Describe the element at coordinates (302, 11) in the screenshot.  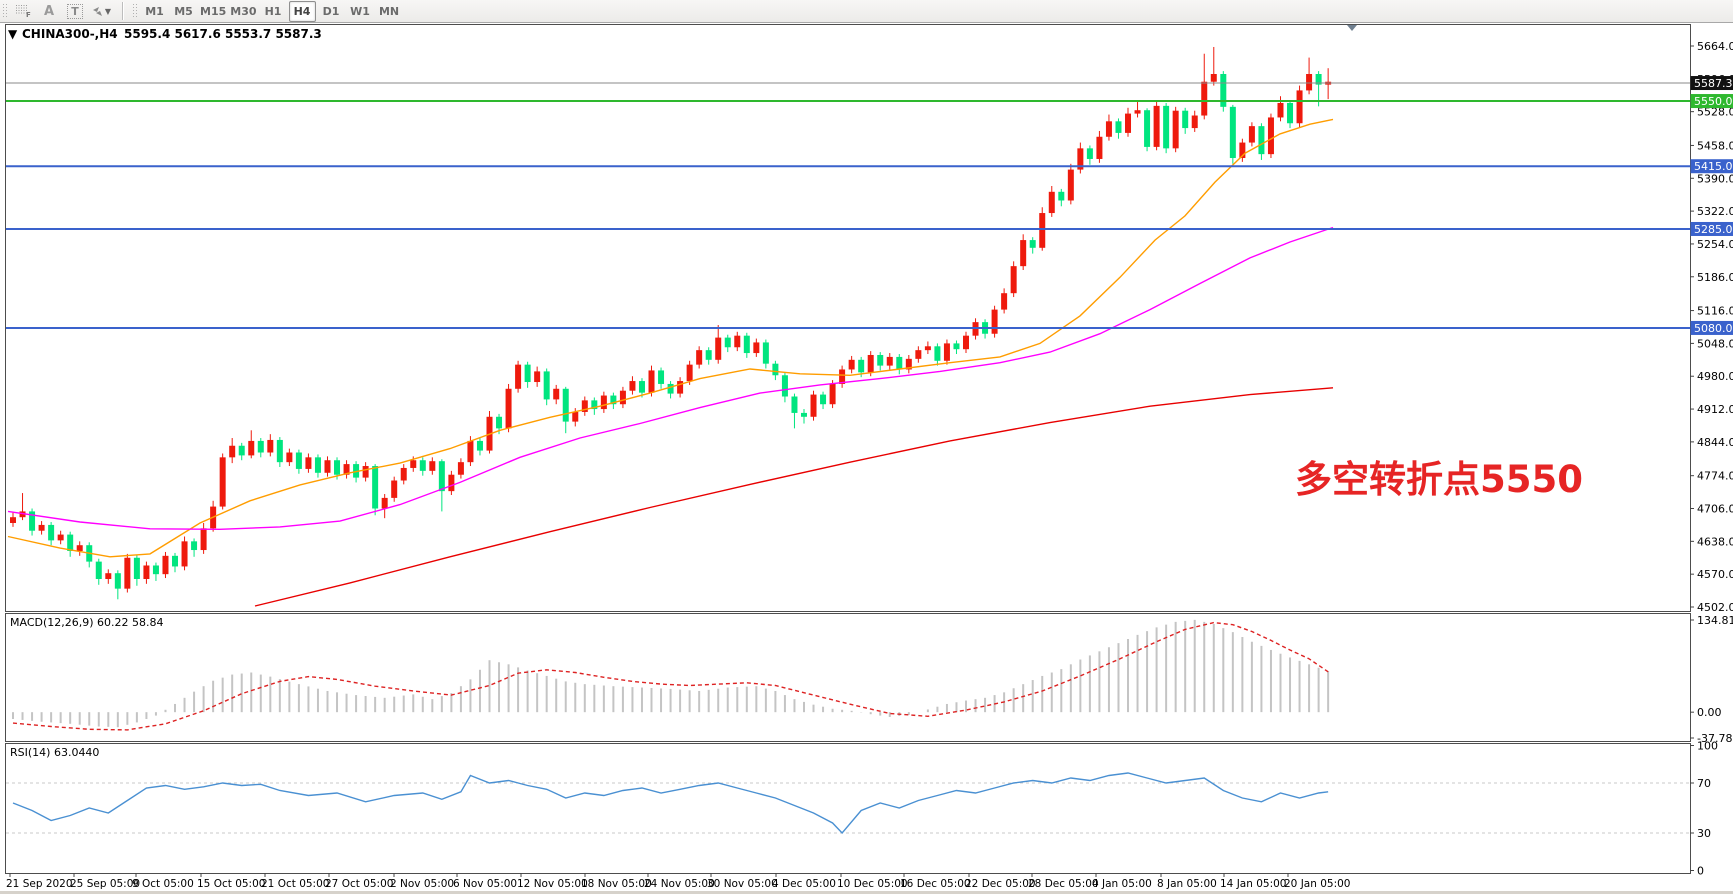
I see `timeframe-button-h4: H4` at that location.